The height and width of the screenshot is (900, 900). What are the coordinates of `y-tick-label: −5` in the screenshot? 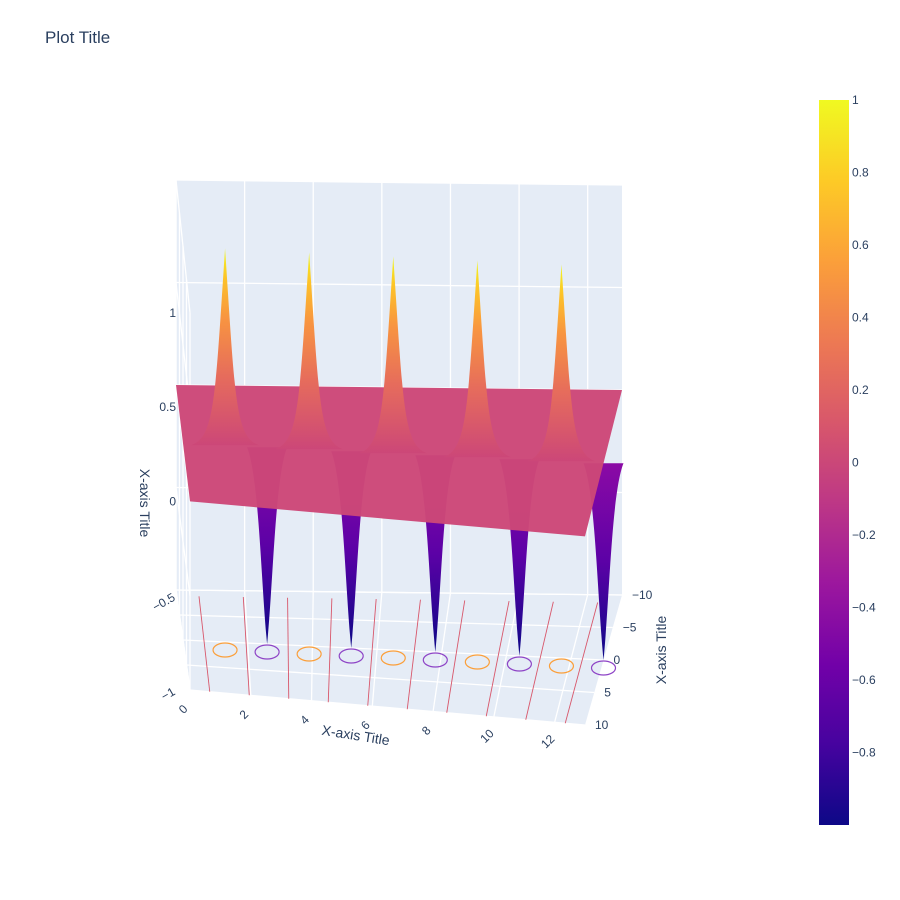 It's located at (630, 628).